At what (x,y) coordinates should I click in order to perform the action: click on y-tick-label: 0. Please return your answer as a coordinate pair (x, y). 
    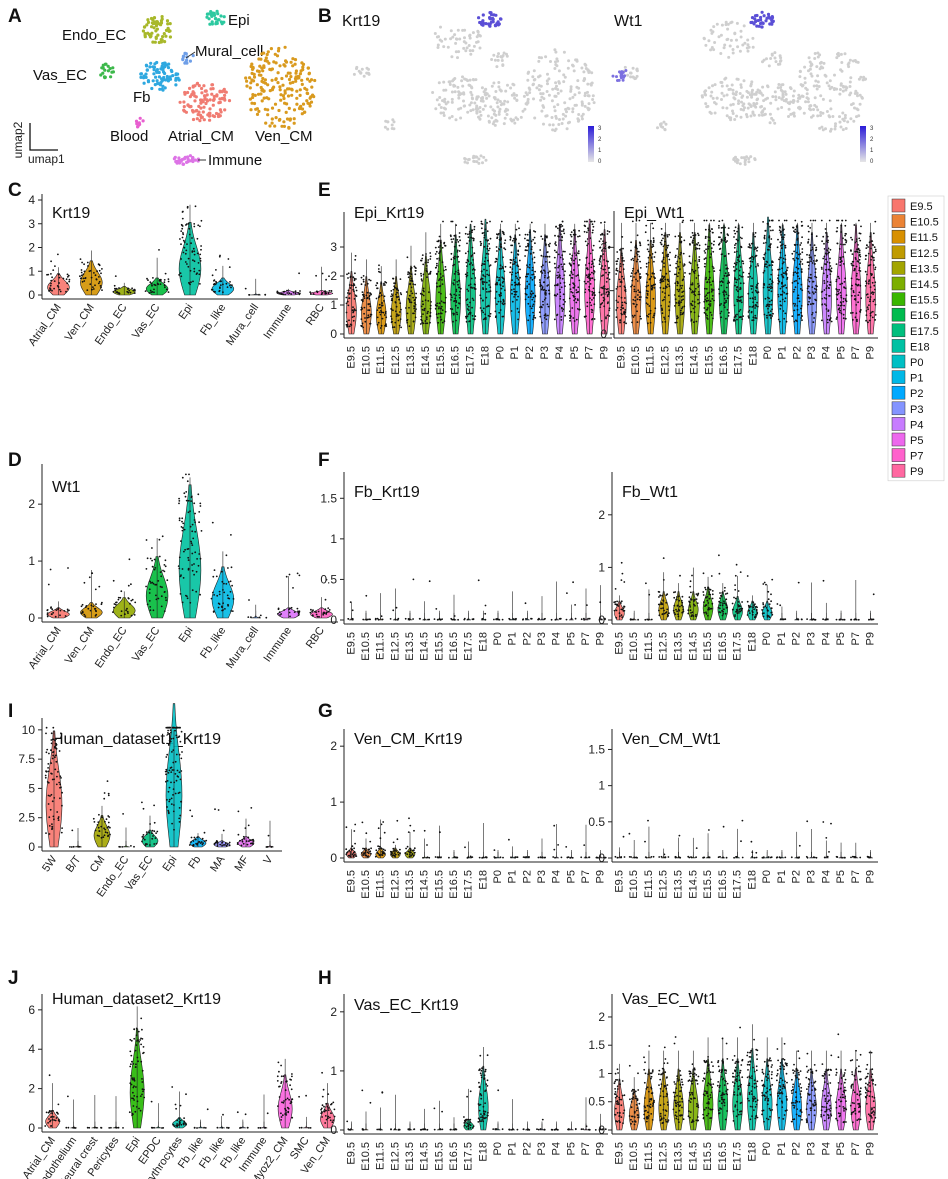
    Looking at the image, I should click on (31, 618).